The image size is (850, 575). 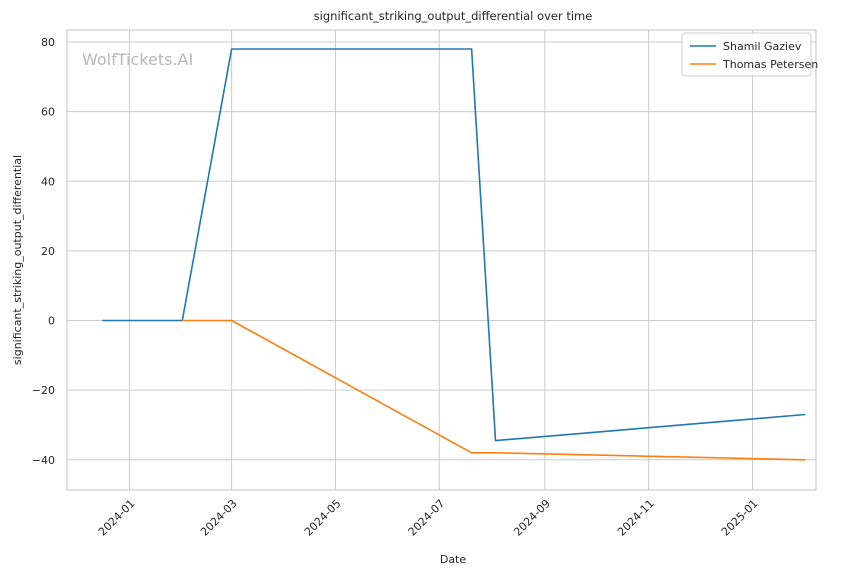 I want to click on legend-label: Thomas Petersen, so click(x=770, y=64).